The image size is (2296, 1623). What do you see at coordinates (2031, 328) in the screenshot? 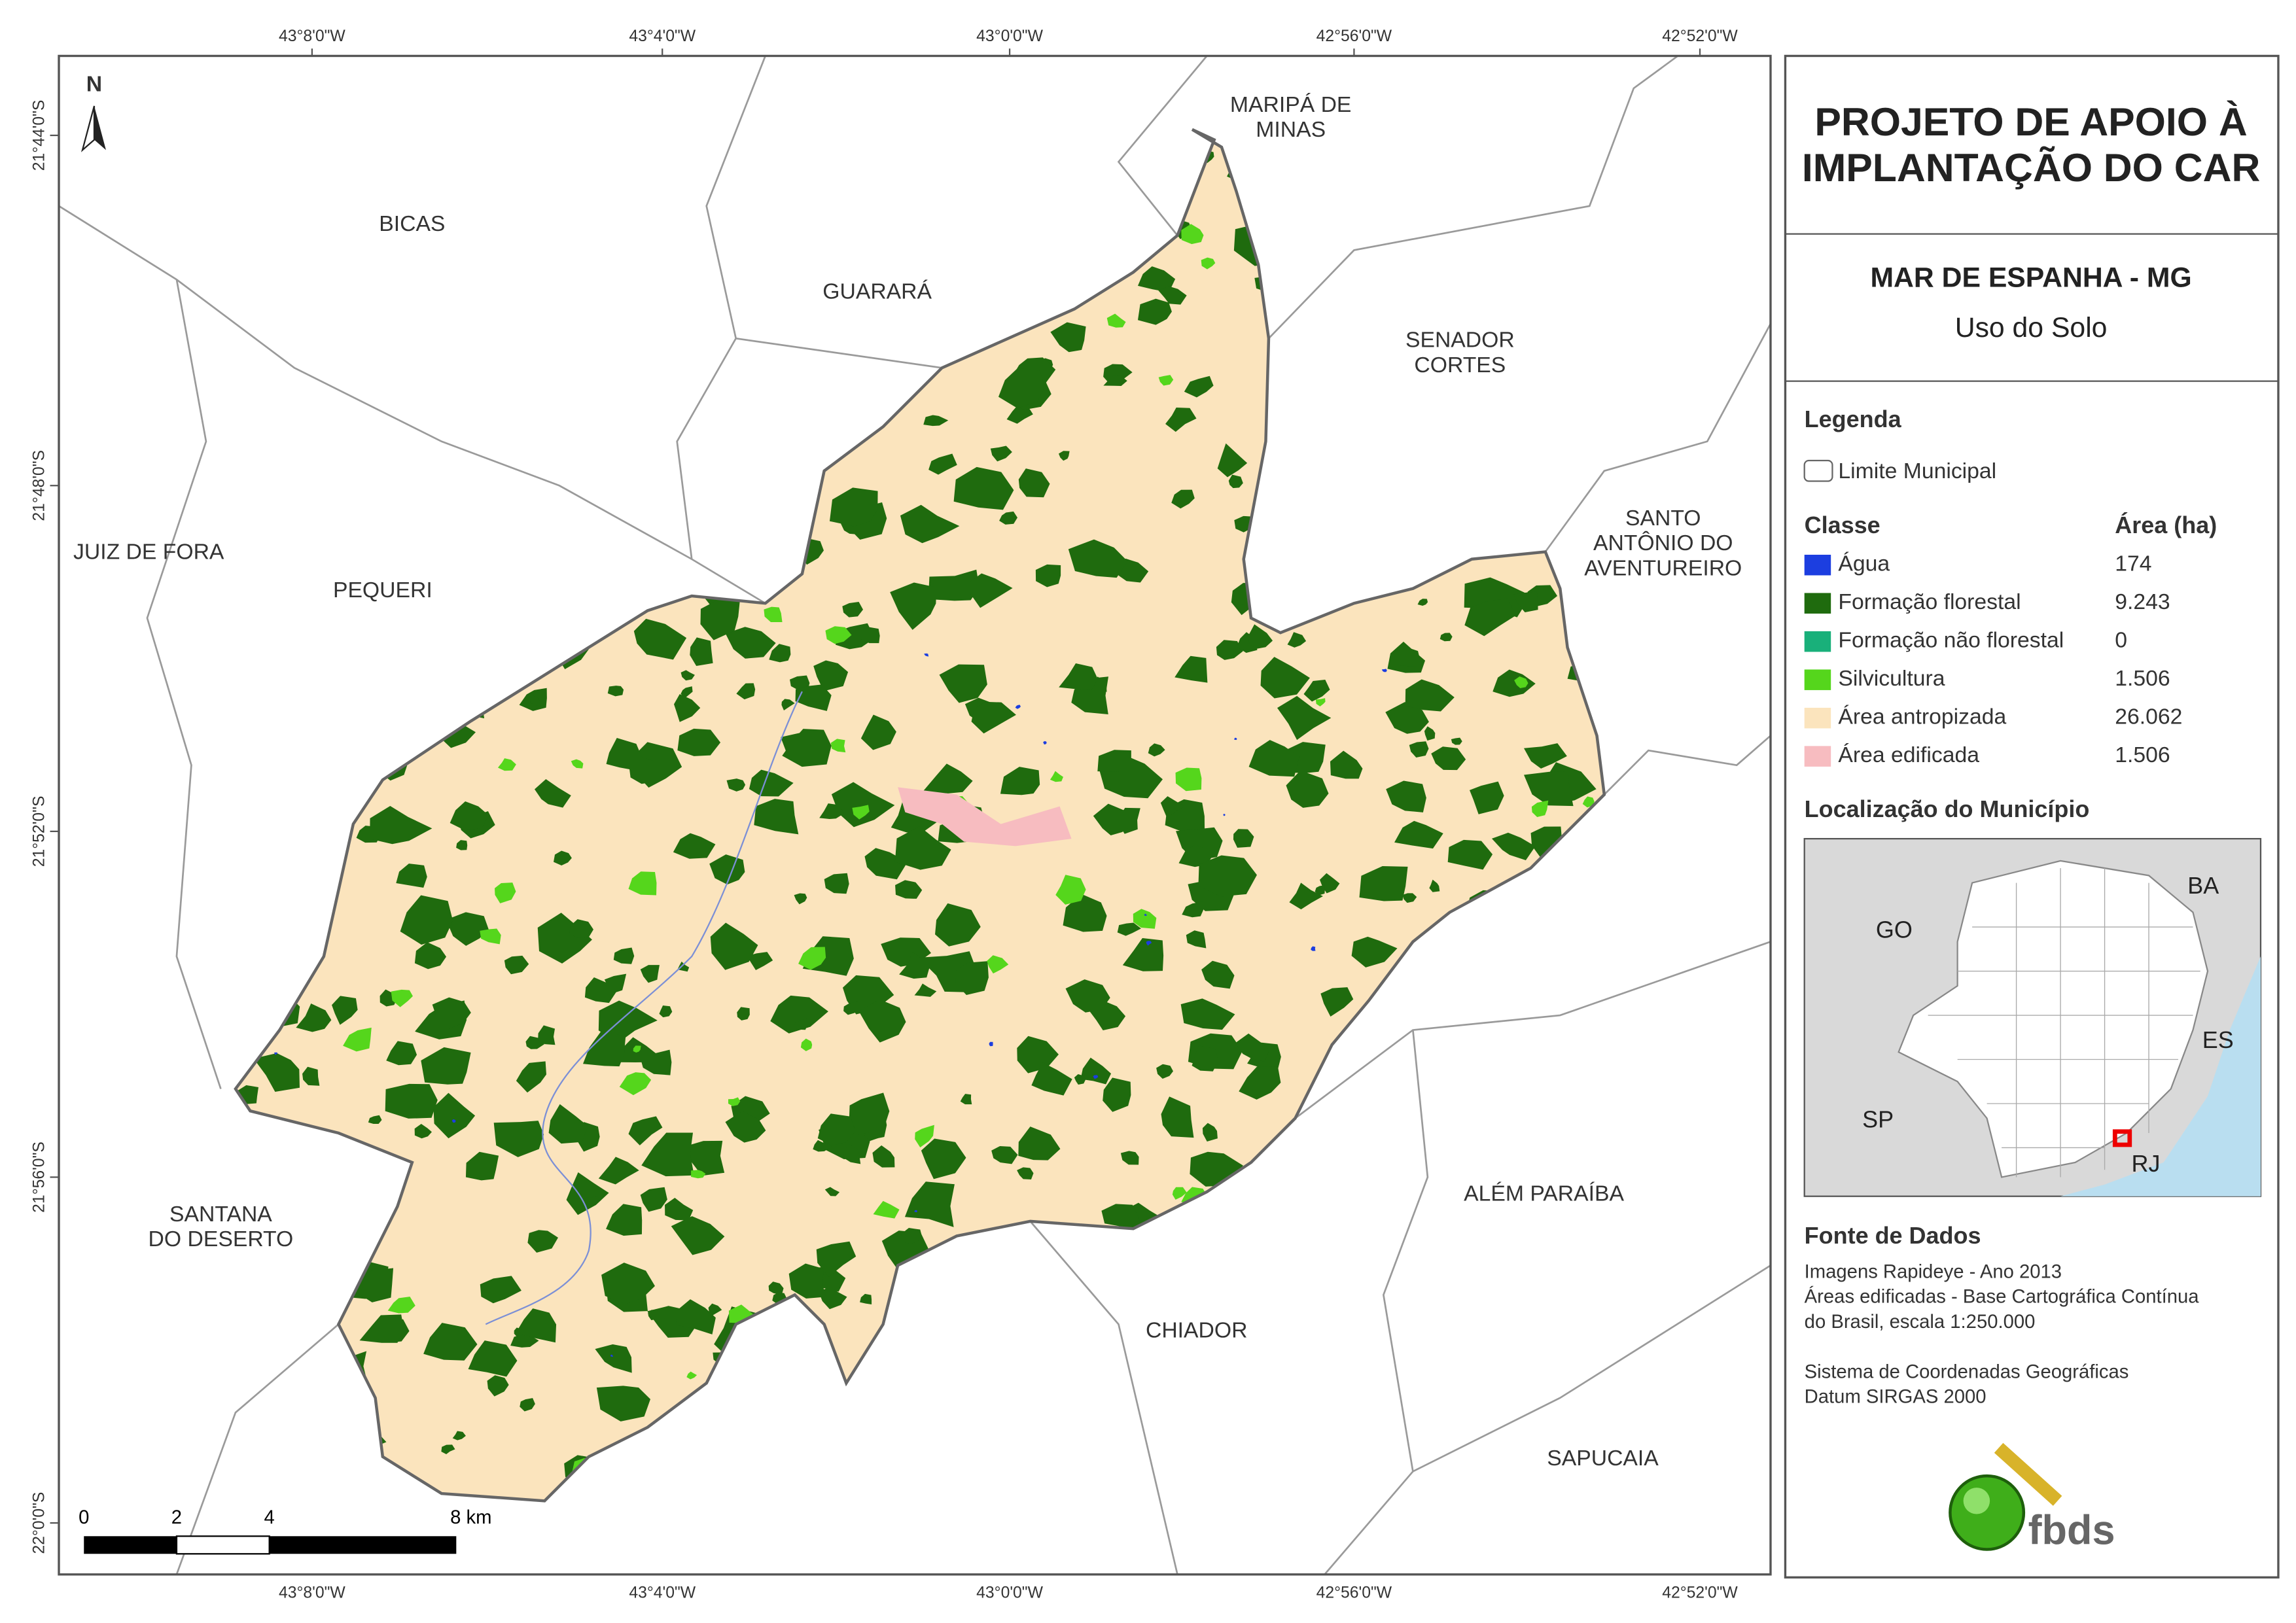
I see `theme: Uso do Solo` at bounding box center [2031, 328].